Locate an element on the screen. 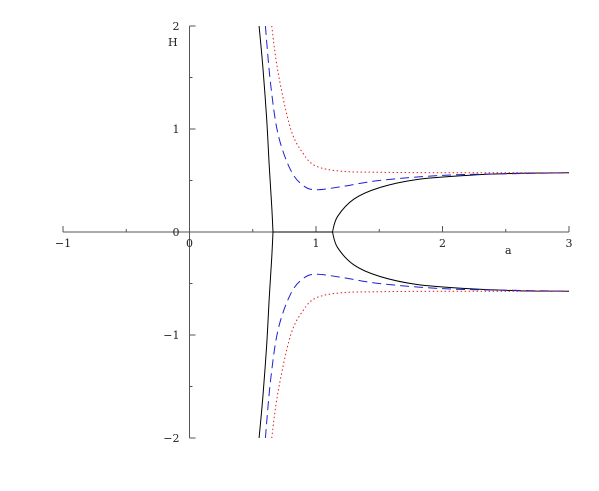 The height and width of the screenshot is (491, 599). y-tick-label: −1 is located at coordinates (171, 335).